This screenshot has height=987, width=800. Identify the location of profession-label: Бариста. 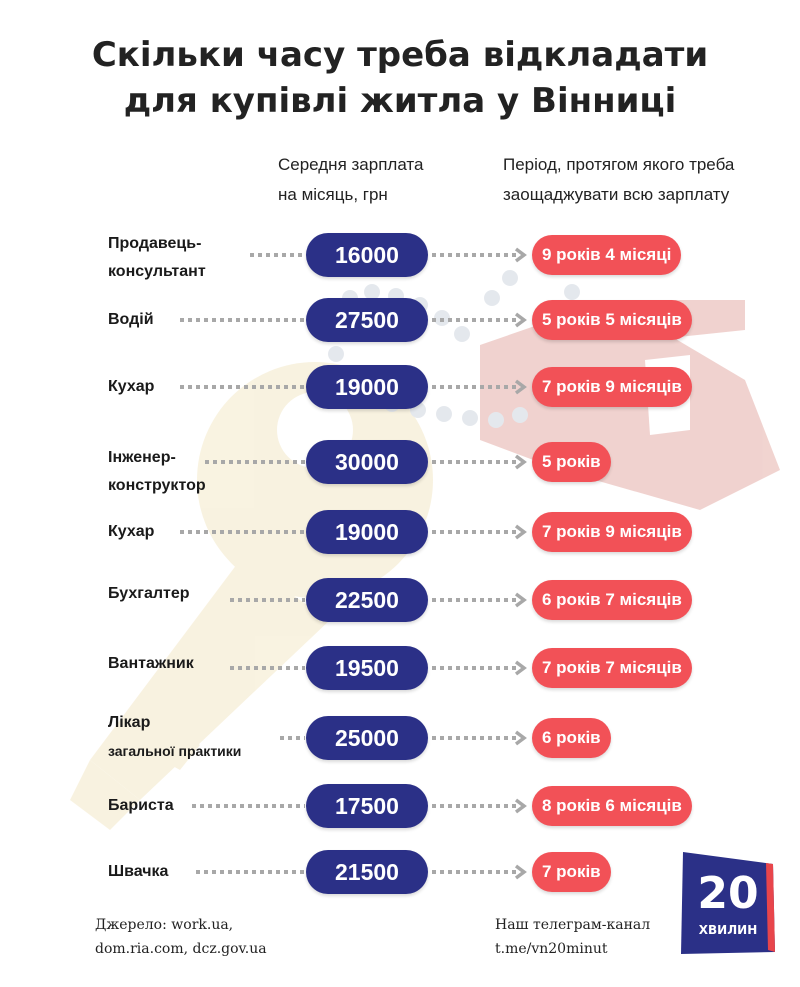
(141, 806).